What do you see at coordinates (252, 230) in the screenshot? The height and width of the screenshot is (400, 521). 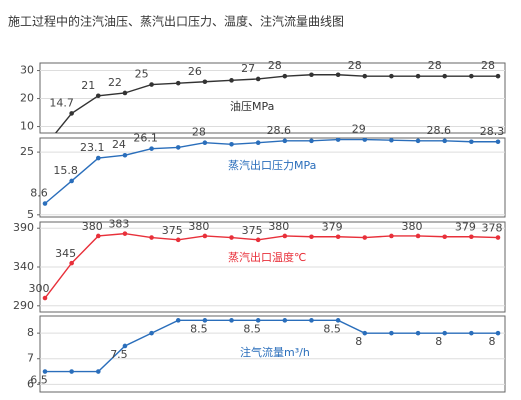 I see `data-label: 375` at bounding box center [252, 230].